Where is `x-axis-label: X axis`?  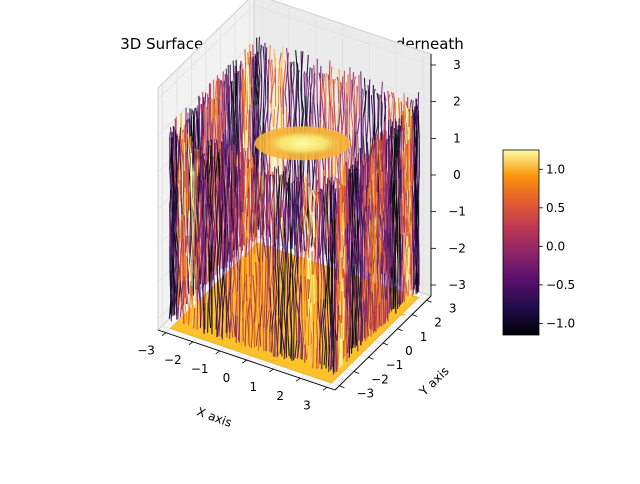
x-axis-label: X axis is located at coordinates (214, 416).